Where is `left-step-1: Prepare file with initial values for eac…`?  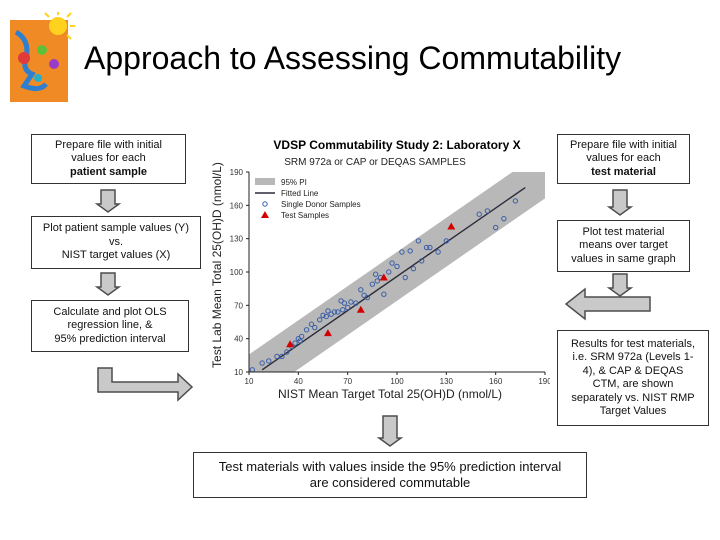 left-step-1: Prepare file with initial values for eac… is located at coordinates (108, 159).